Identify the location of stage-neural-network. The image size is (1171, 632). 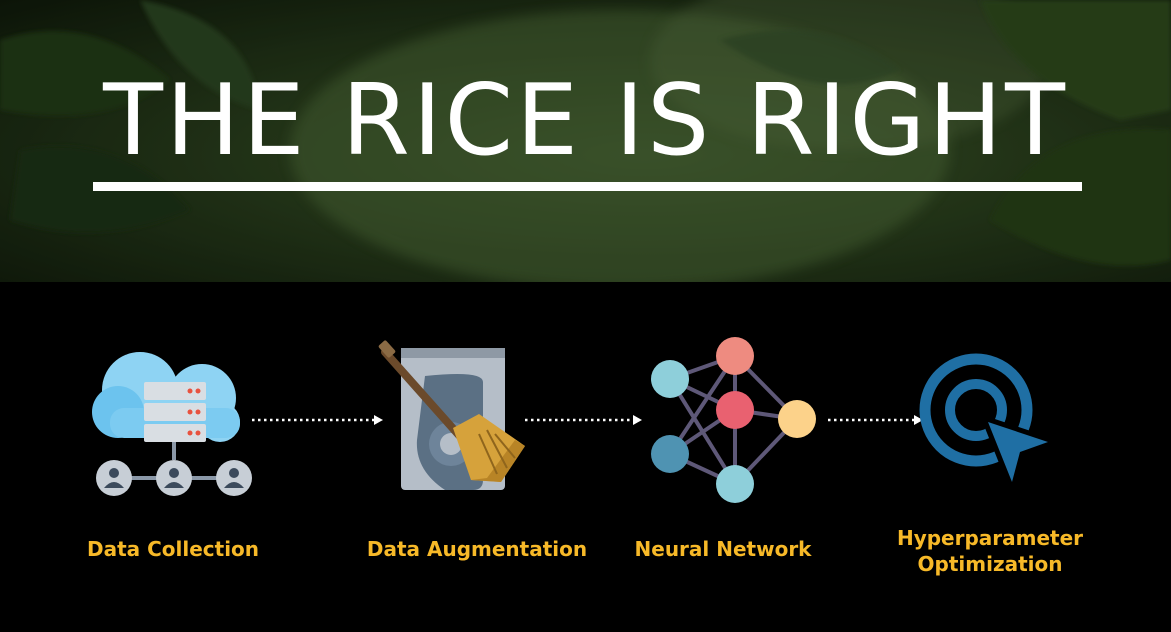
(735, 420).